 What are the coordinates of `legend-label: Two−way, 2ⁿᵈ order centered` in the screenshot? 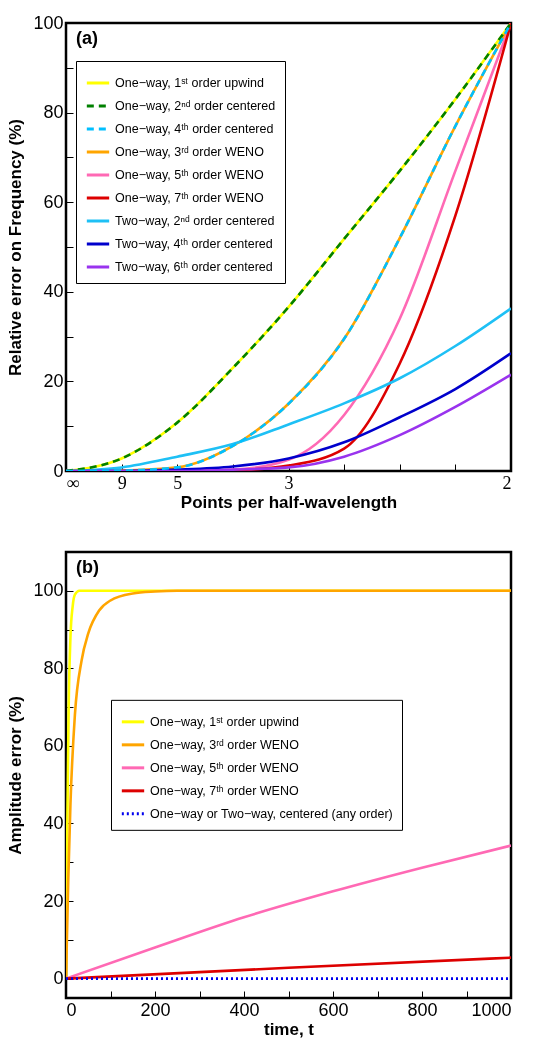 It's located at (195, 221).